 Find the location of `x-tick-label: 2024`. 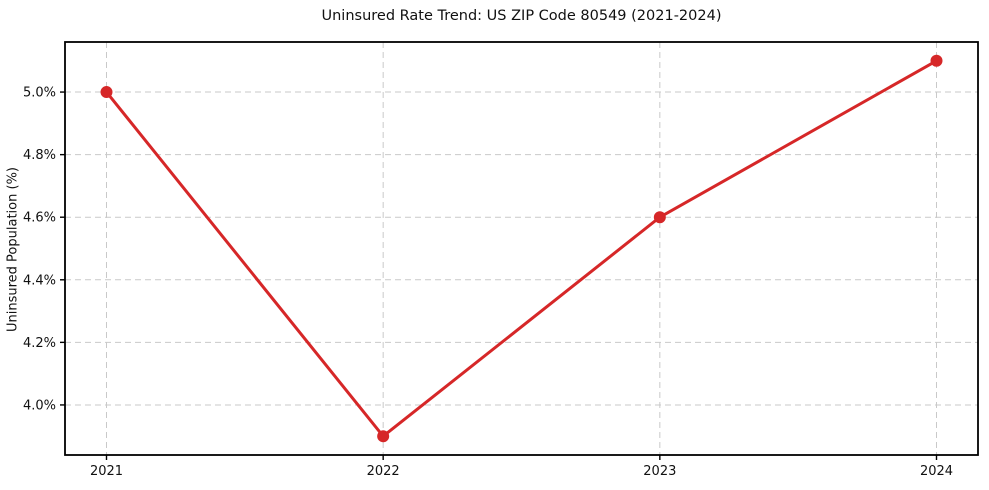

x-tick-label: 2024 is located at coordinates (936, 471).